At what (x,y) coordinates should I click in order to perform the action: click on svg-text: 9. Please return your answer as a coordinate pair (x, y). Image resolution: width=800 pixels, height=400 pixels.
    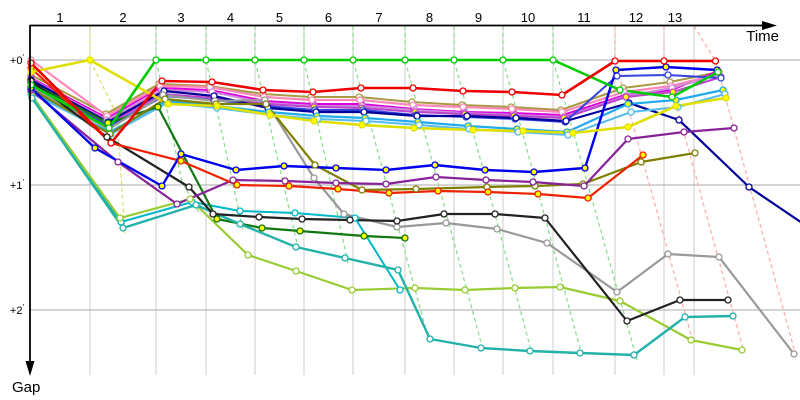
    Looking at the image, I should click on (478, 17).